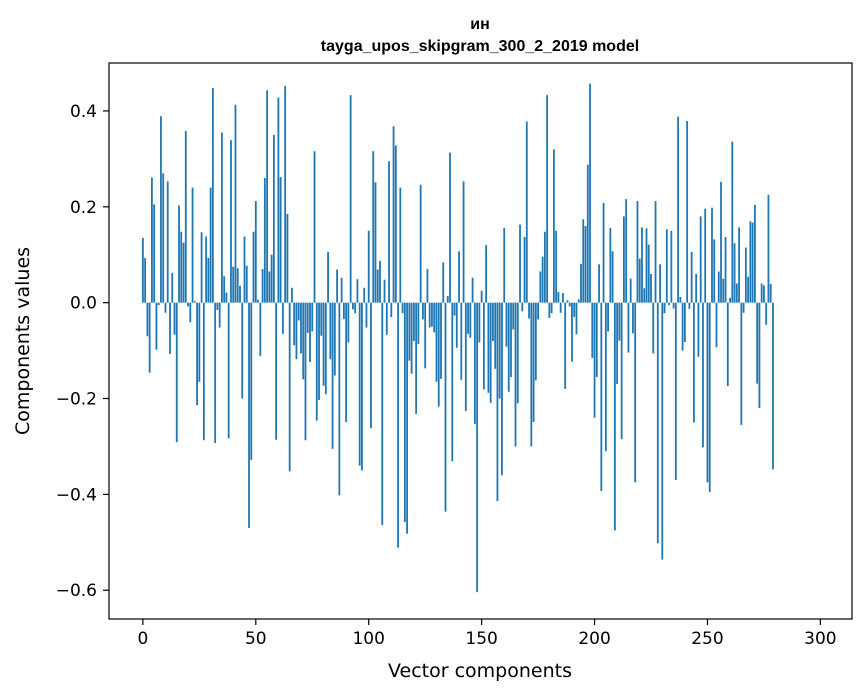  Describe the element at coordinates (480, 671) in the screenshot. I see `x-axis-label: Vector components` at that location.